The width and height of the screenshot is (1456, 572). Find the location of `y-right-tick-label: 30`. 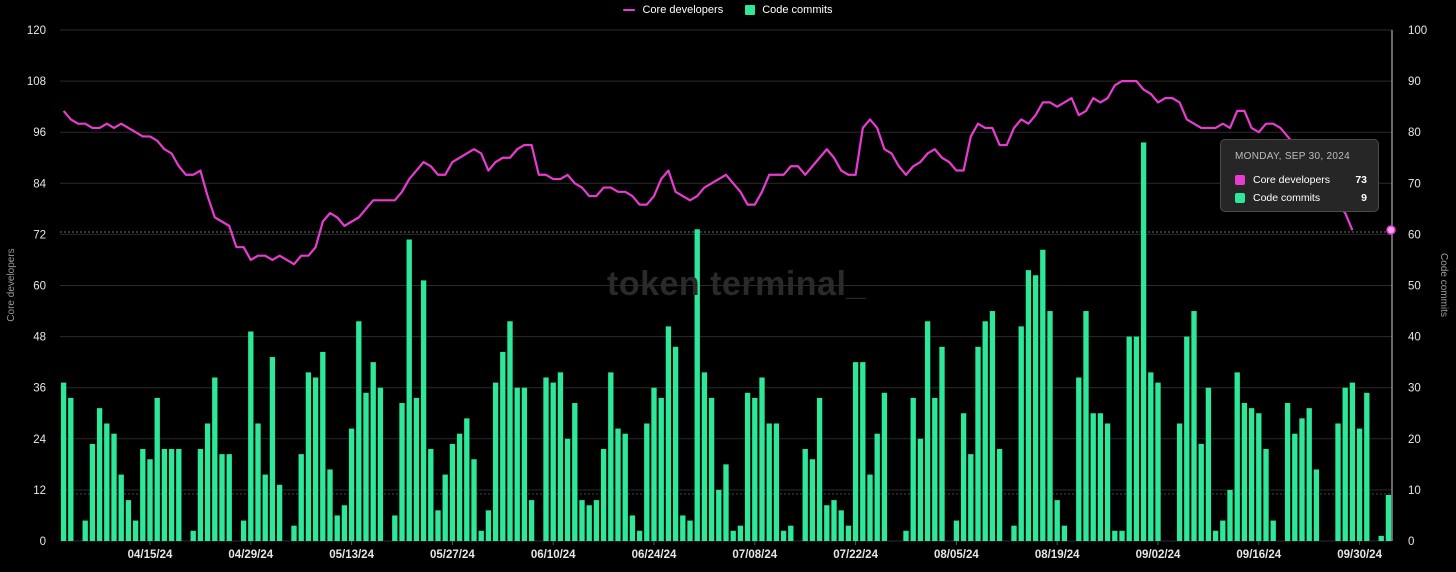

y-right-tick-label: 30 is located at coordinates (1414, 389).